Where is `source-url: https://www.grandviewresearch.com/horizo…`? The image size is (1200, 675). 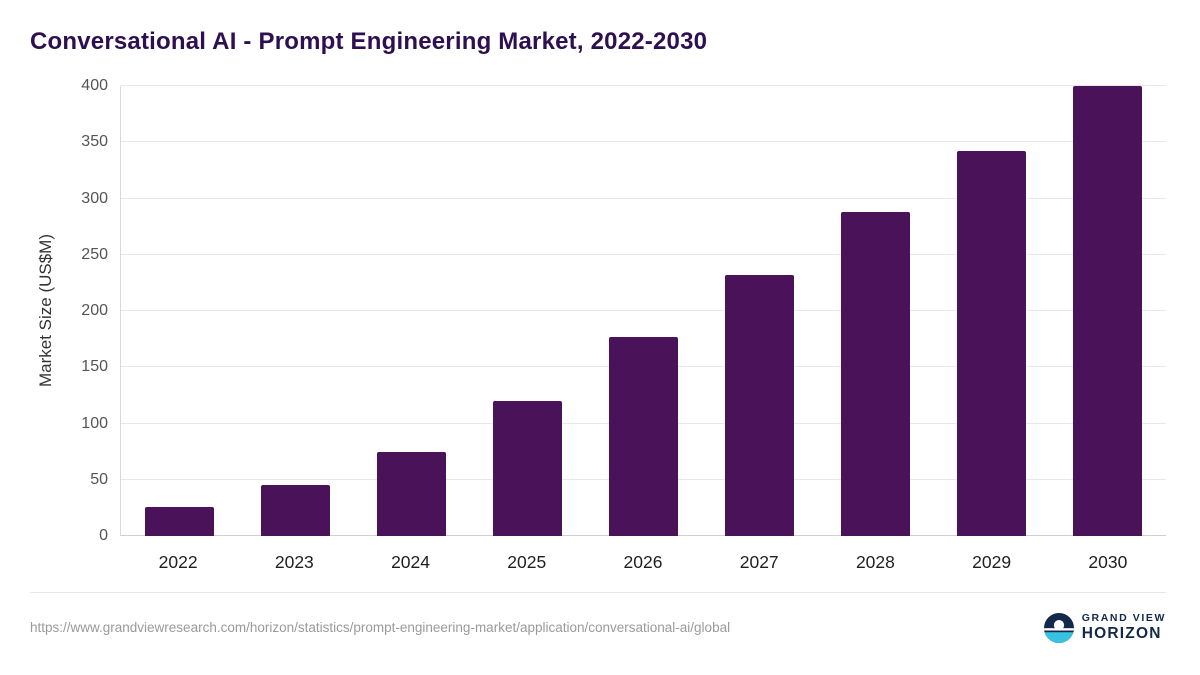 source-url: https://www.grandviewresearch.com/horizo… is located at coordinates (380, 627).